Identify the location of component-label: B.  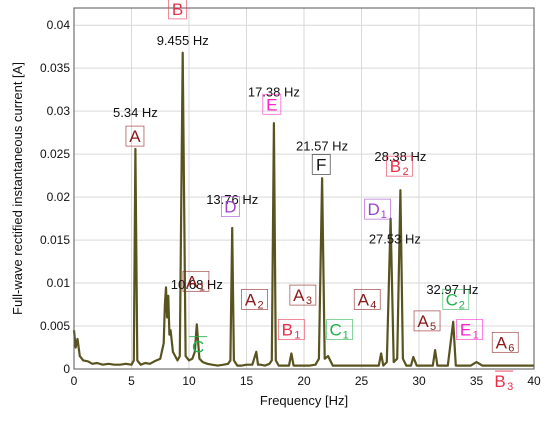
(177, 10).